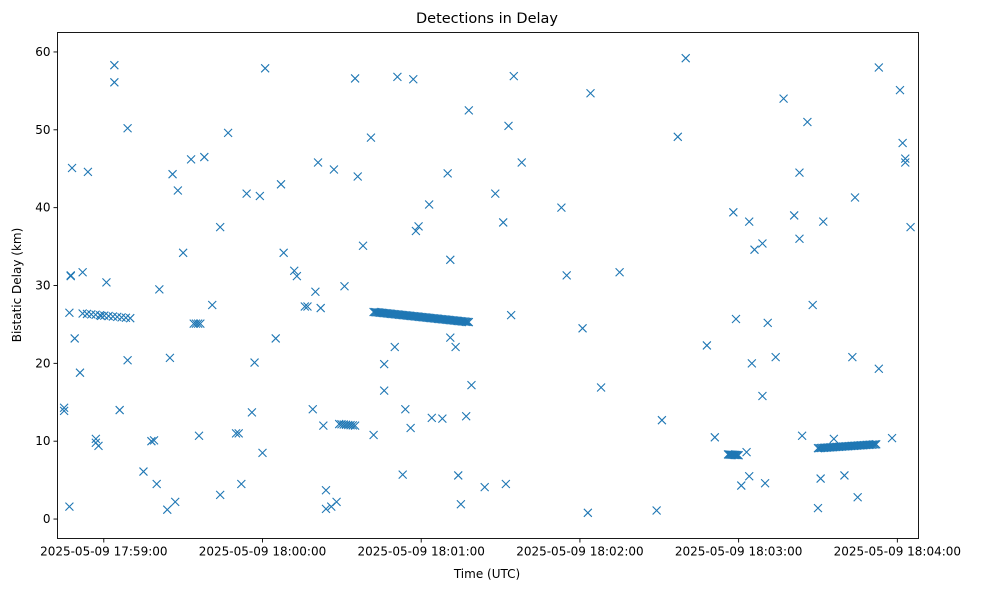 This screenshot has height=590, width=988. What do you see at coordinates (487, 19) in the screenshot?
I see `chart-title: Detections in Delay` at bounding box center [487, 19].